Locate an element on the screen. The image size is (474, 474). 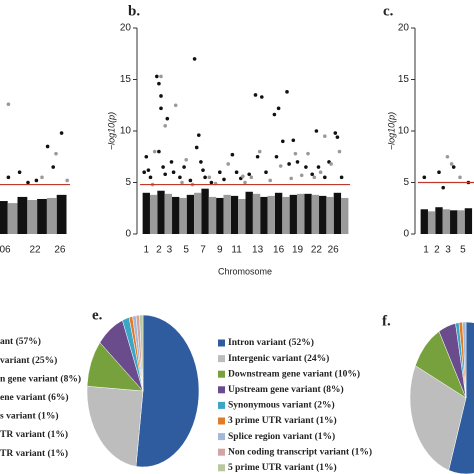
legend-label: n gene variant (8%) is located at coordinates (40, 378).